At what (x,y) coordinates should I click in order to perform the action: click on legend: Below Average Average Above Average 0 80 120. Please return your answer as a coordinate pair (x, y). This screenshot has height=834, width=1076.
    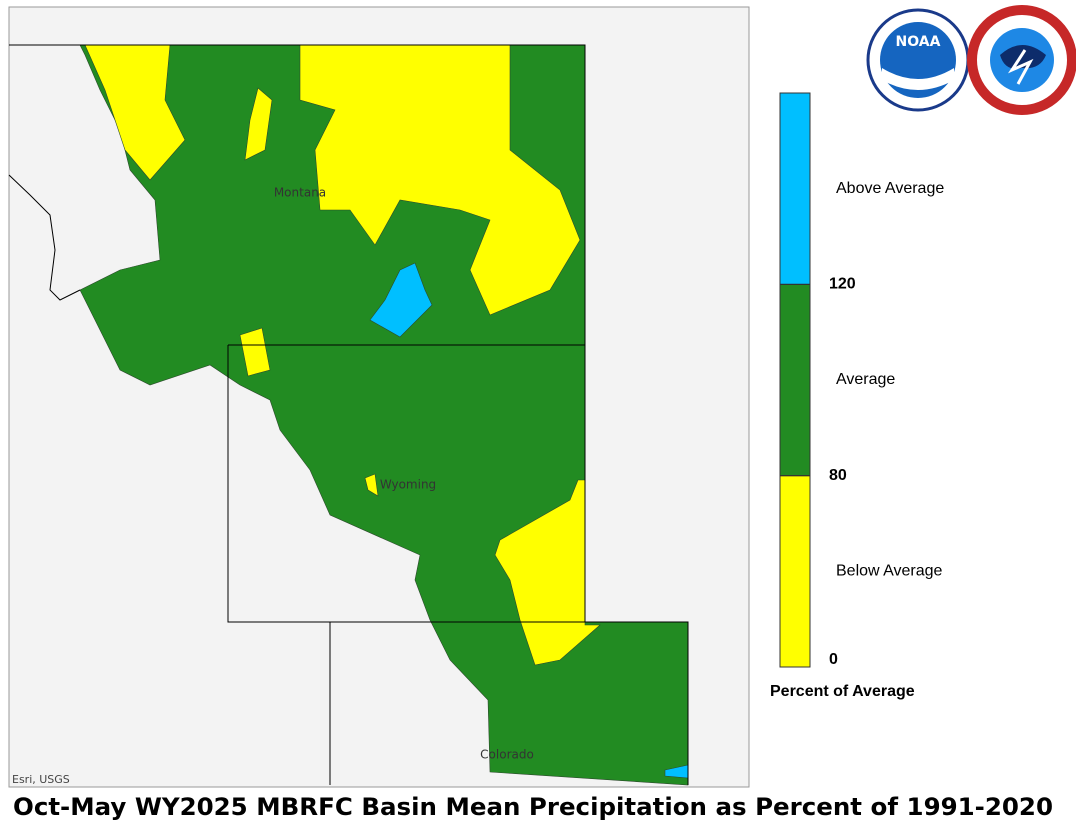
    Looking at the image, I should click on (861, 380).